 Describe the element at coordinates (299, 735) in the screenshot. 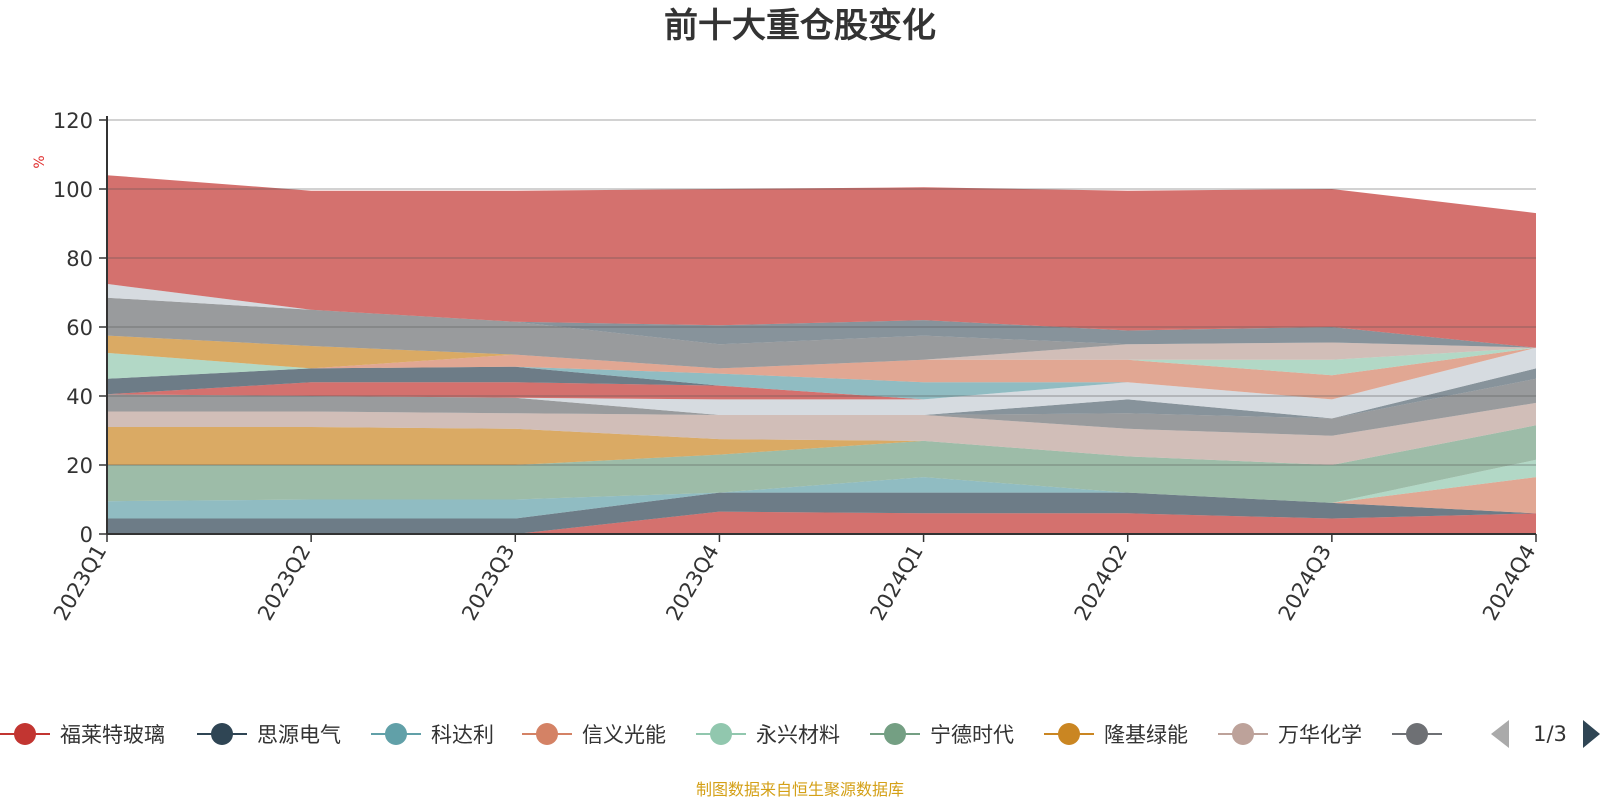

I see `legend-label: 思源电气` at that location.